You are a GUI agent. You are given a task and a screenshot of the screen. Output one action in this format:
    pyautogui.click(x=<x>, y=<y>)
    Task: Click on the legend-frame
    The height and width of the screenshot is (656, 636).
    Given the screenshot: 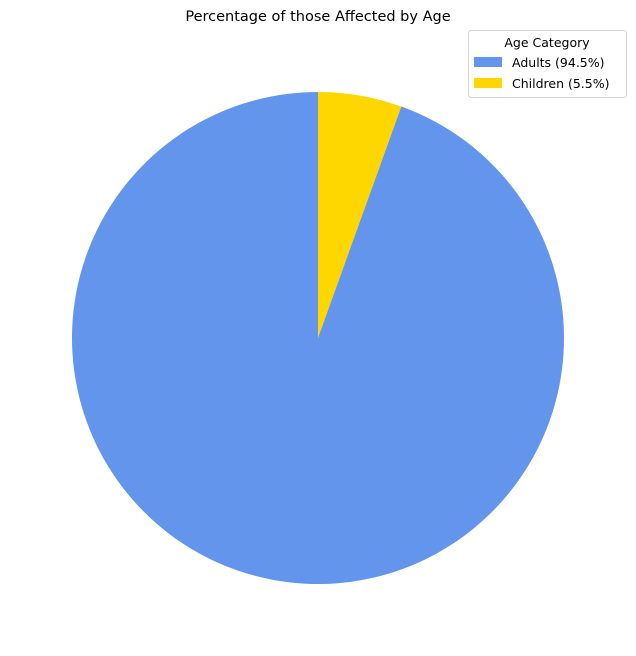 What is the action you would take?
    pyautogui.click(x=547, y=64)
    